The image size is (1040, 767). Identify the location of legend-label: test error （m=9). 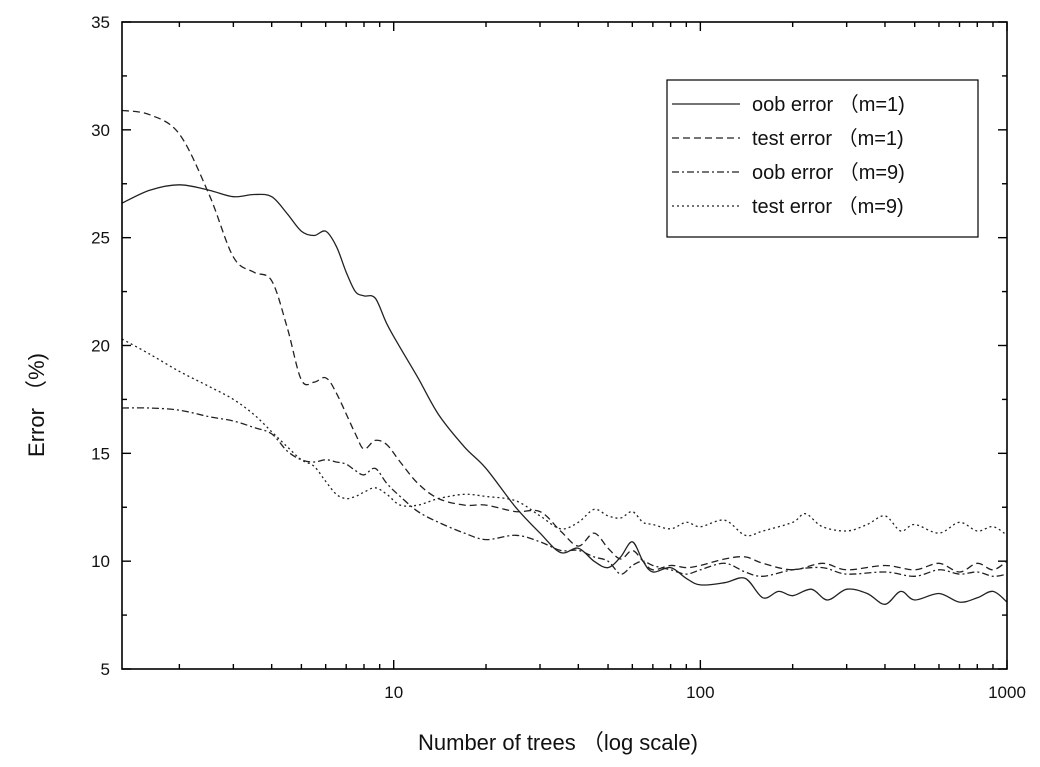
(828, 206).